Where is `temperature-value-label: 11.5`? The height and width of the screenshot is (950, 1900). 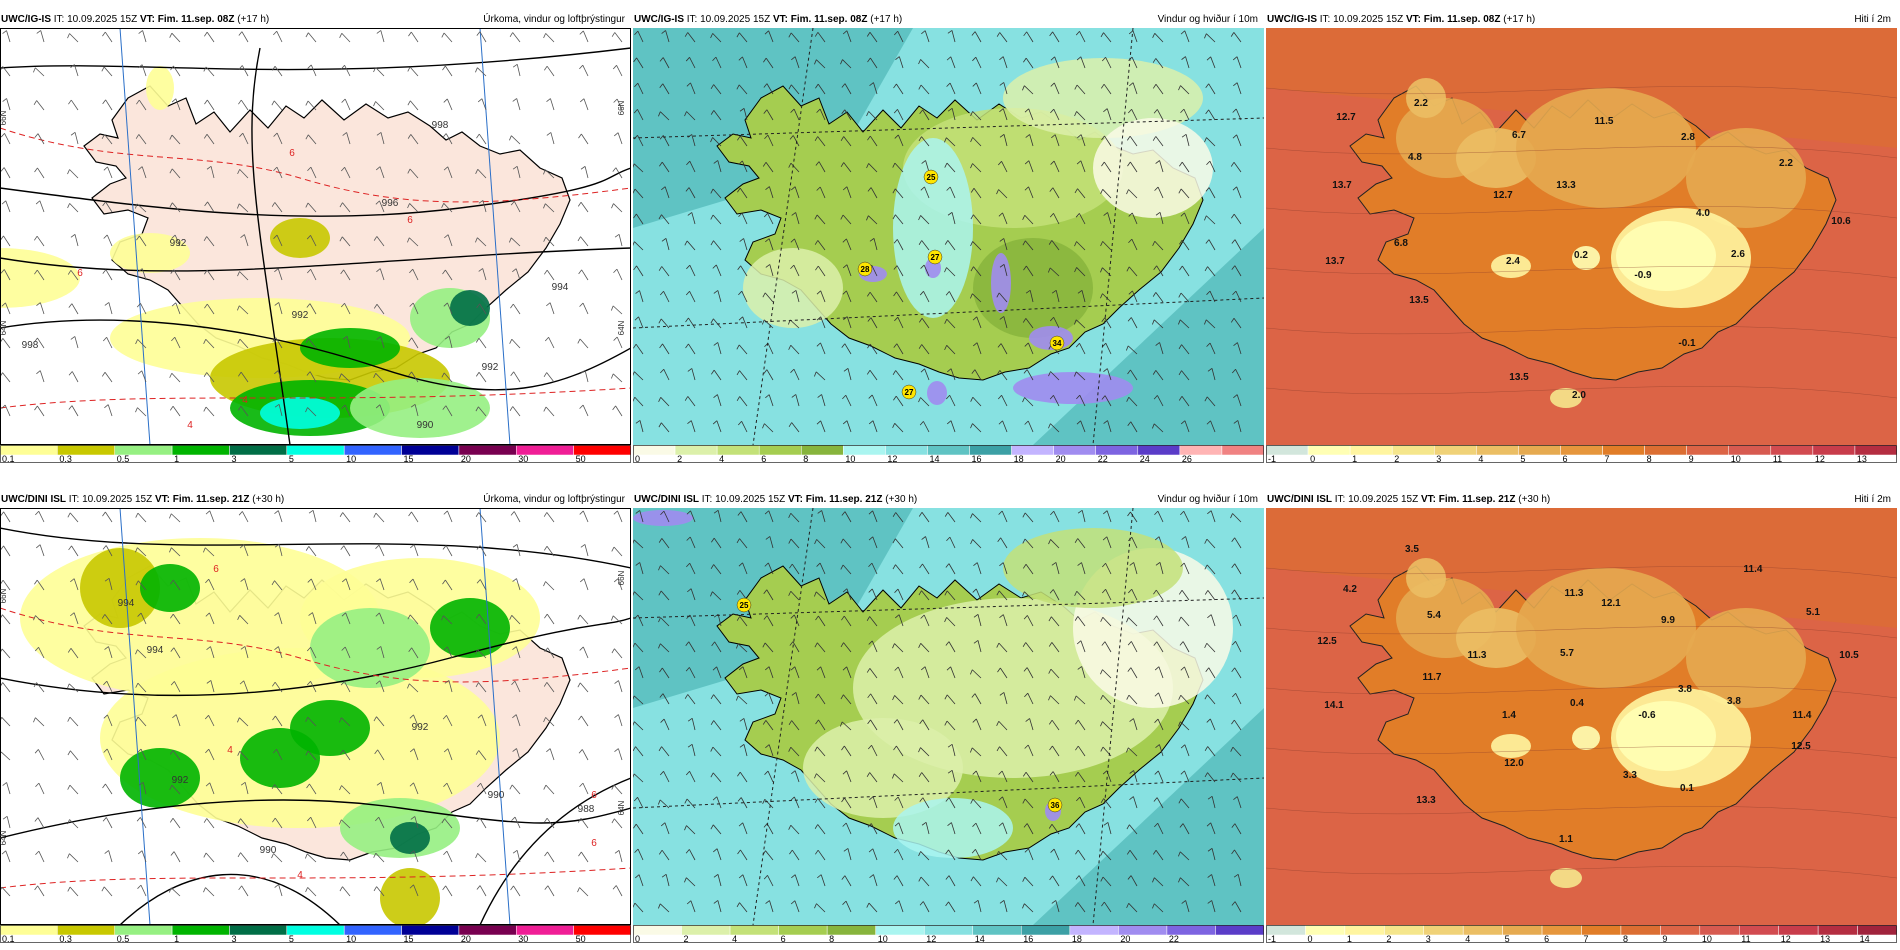
temperature-value-label: 11.5 is located at coordinates (1604, 121).